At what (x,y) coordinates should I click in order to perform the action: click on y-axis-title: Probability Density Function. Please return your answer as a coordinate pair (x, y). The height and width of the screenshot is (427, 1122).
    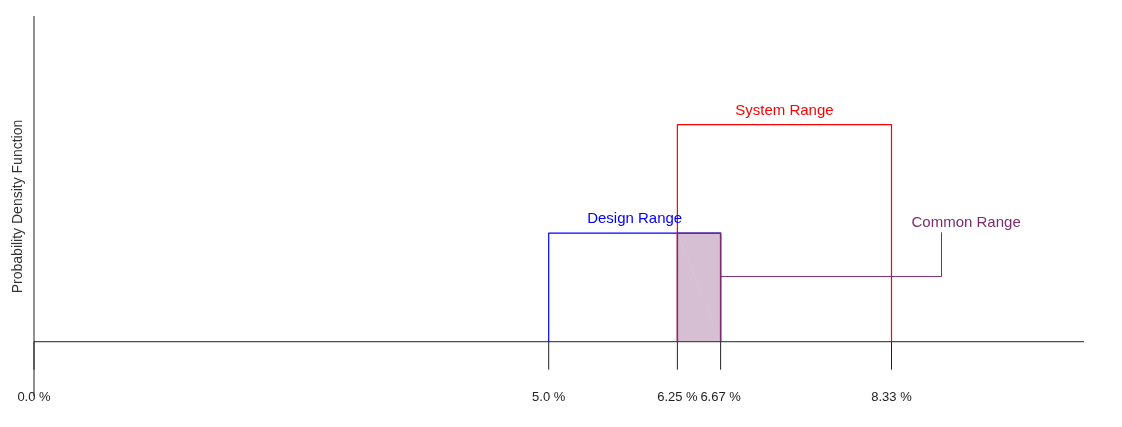
    Looking at the image, I should click on (16, 206).